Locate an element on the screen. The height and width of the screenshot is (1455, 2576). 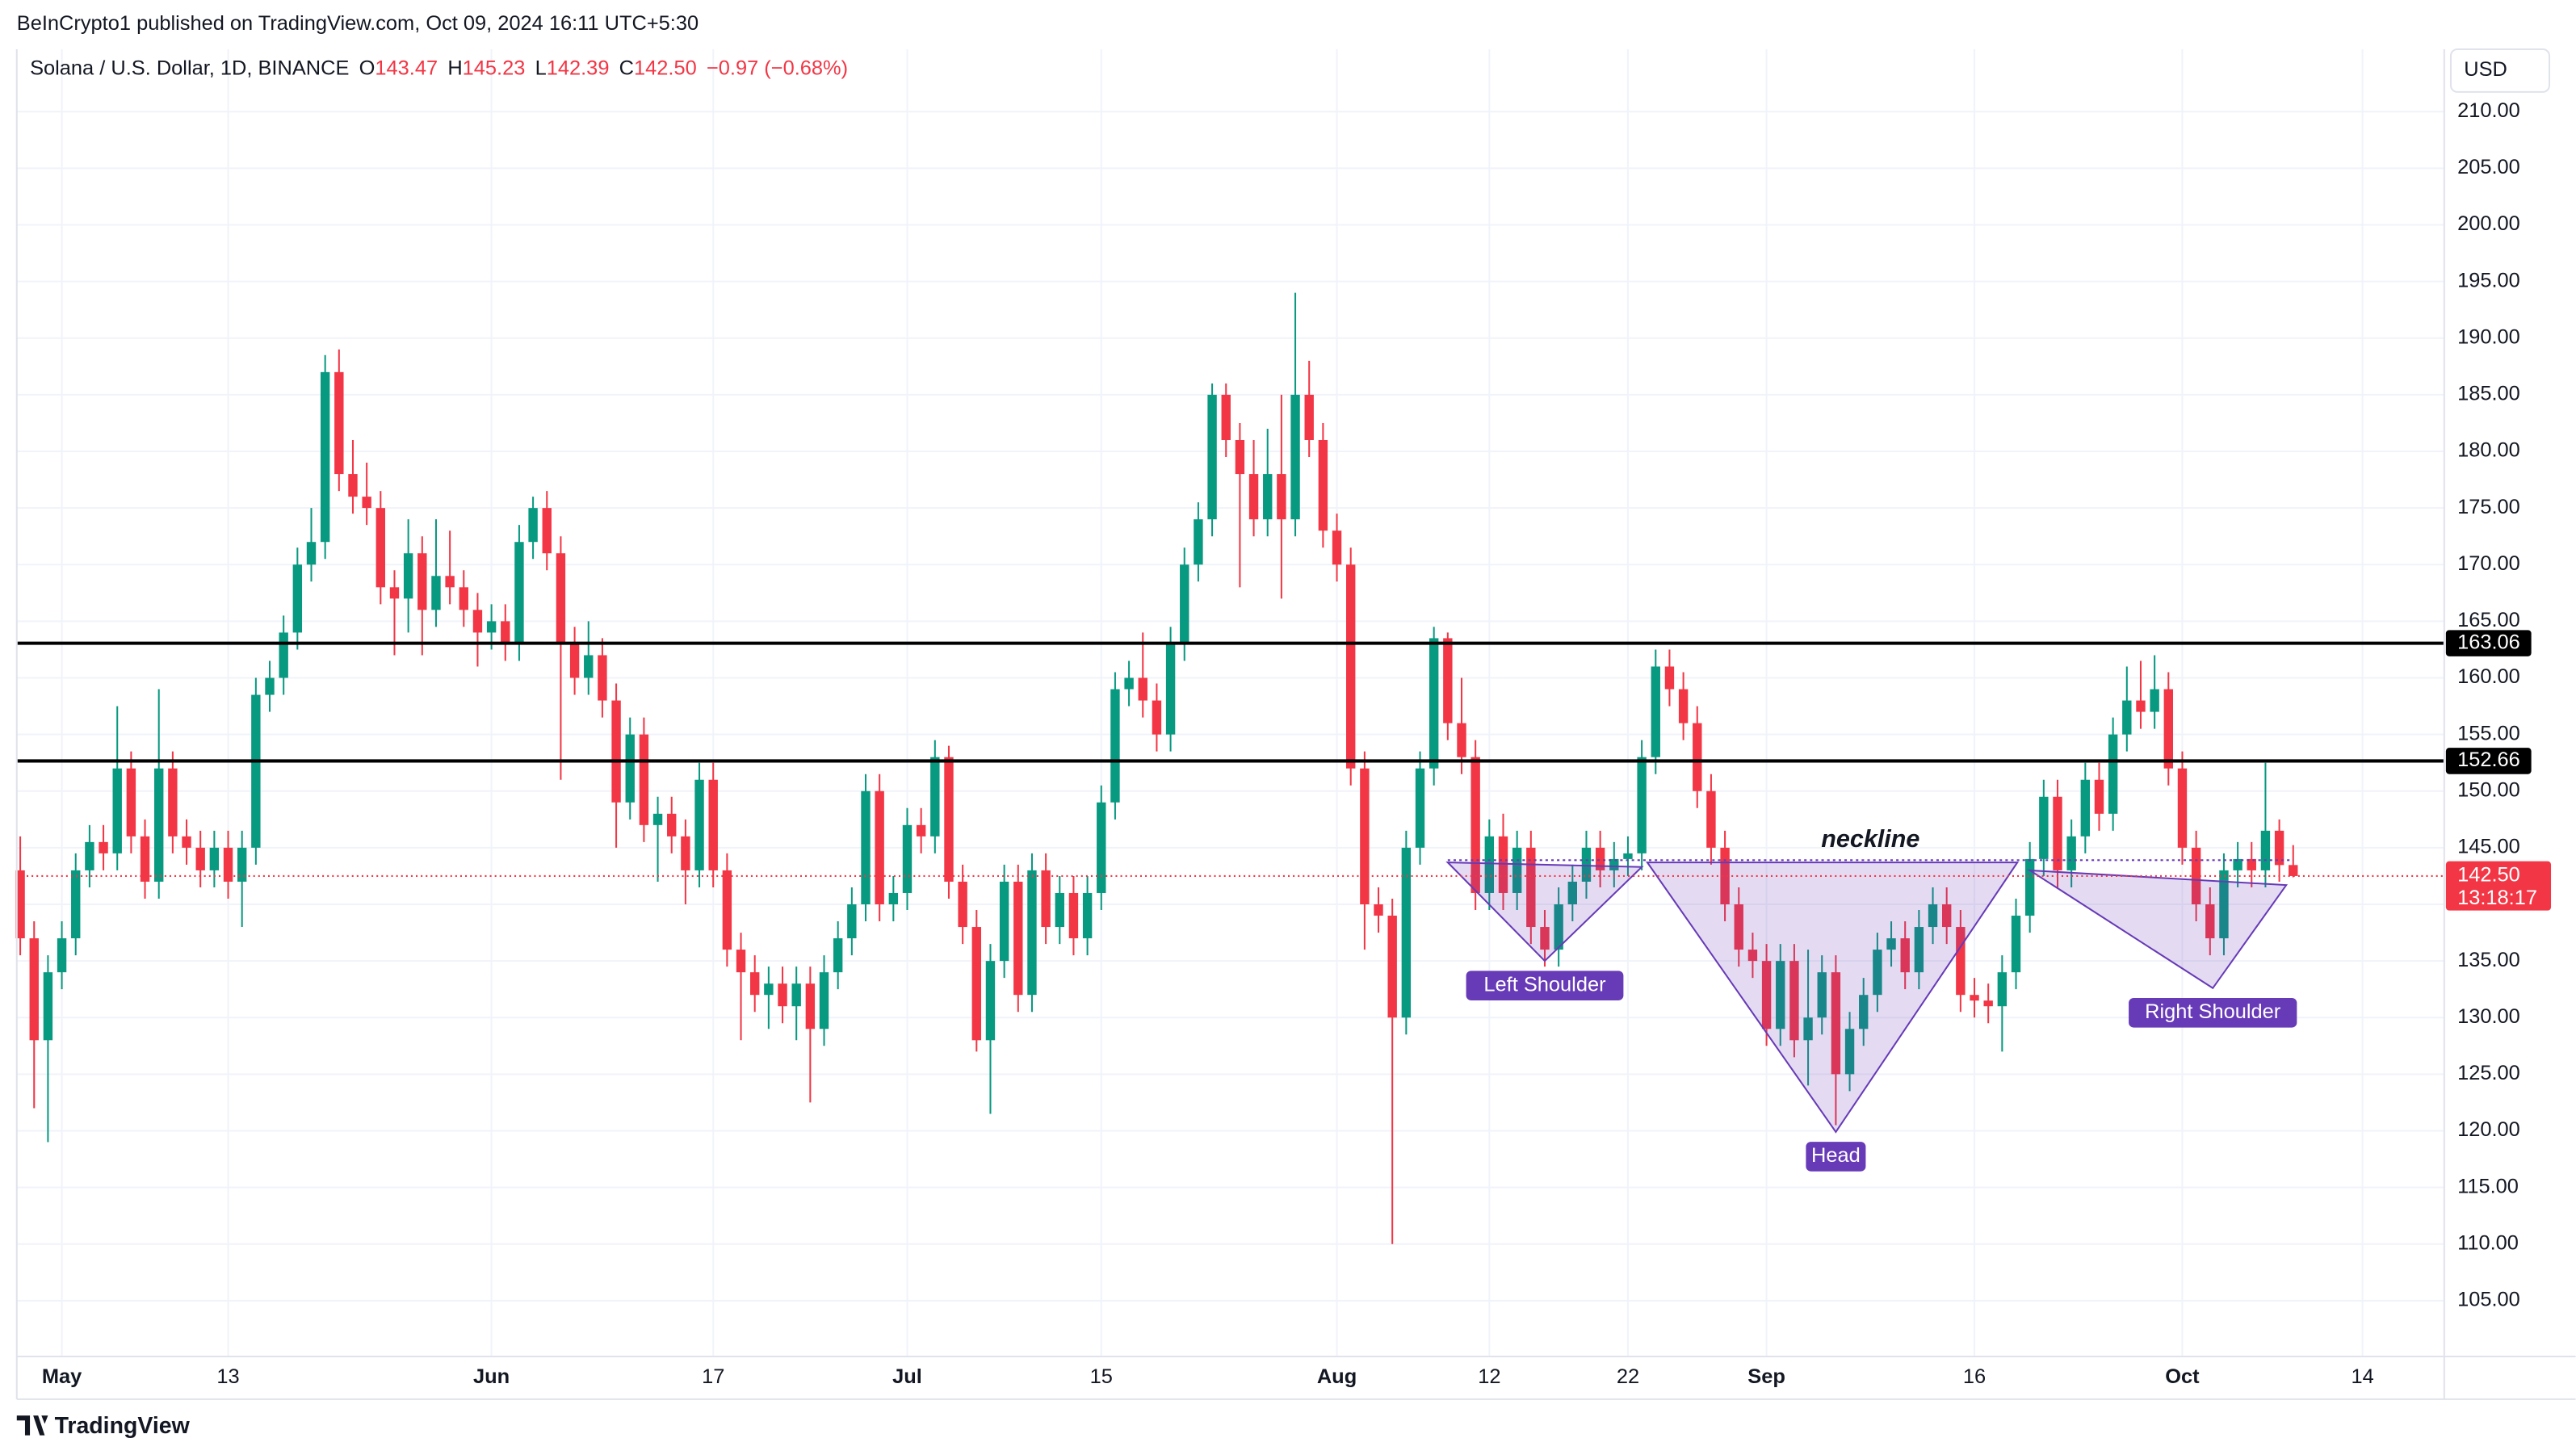
pattern-label: Right Shoulder is located at coordinates (2213, 1011).